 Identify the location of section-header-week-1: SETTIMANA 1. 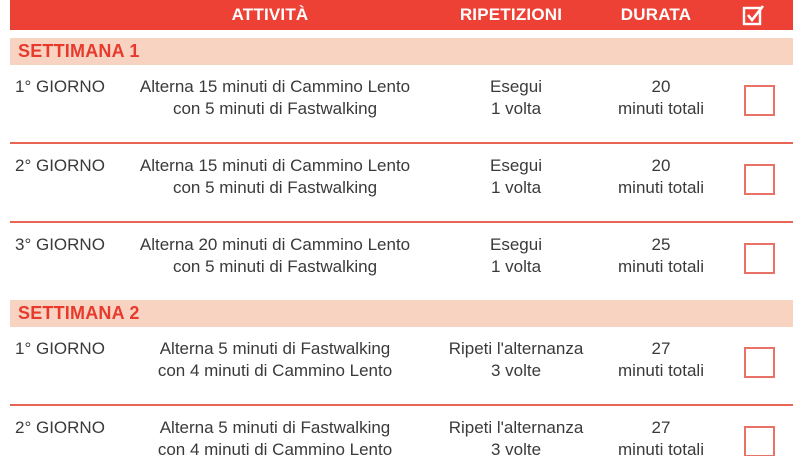
(401, 51).